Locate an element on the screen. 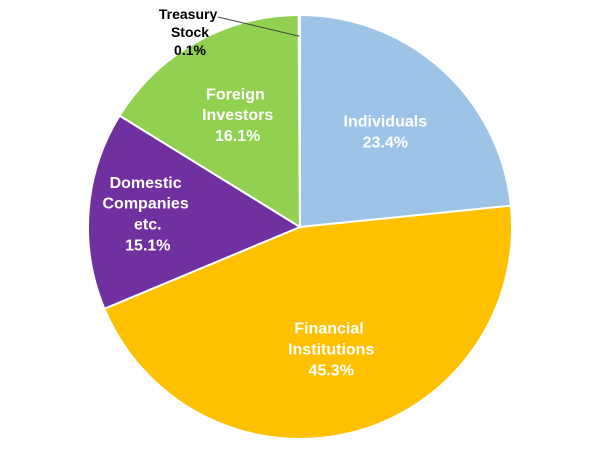  value-label: 0.1% is located at coordinates (190, 50).